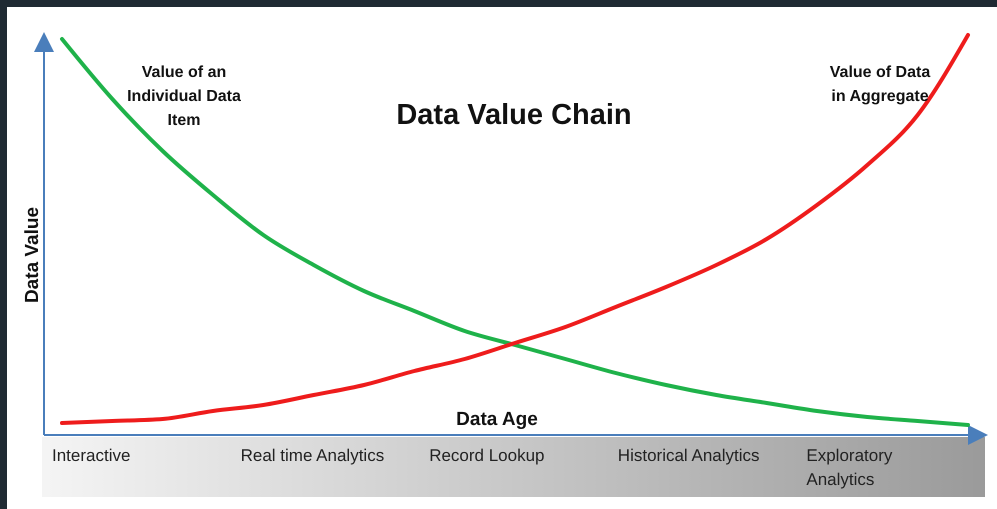  I want to click on series-label: Value of Data in Aggregate, so click(880, 84).